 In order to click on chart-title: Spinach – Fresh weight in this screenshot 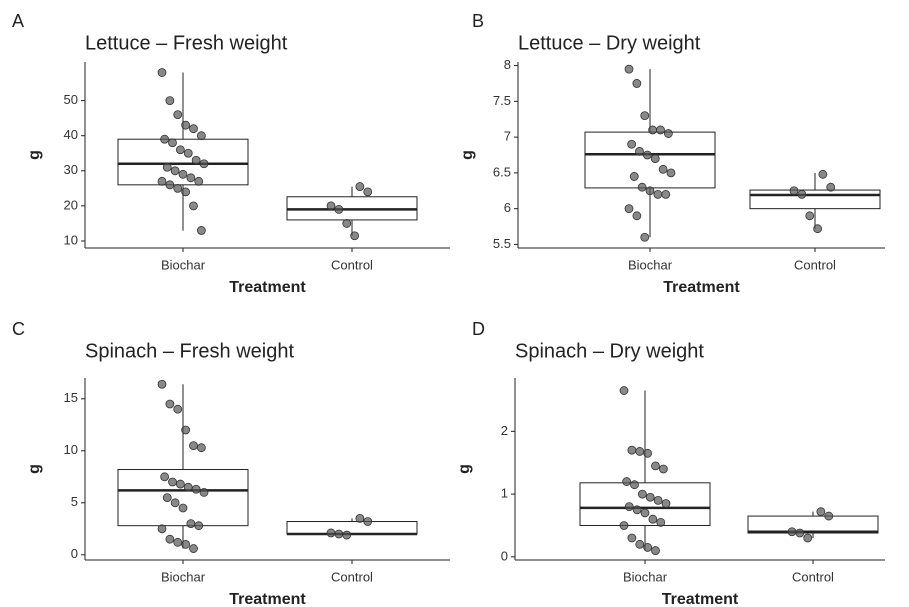, I will do `click(189, 351)`.